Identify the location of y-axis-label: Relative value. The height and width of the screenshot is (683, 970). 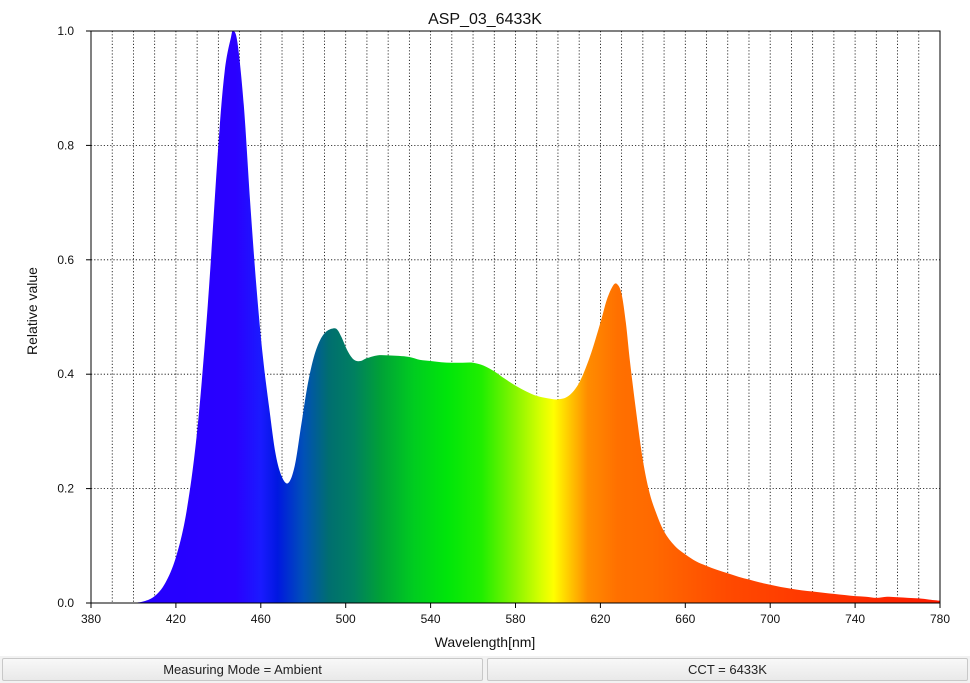
(32, 311).